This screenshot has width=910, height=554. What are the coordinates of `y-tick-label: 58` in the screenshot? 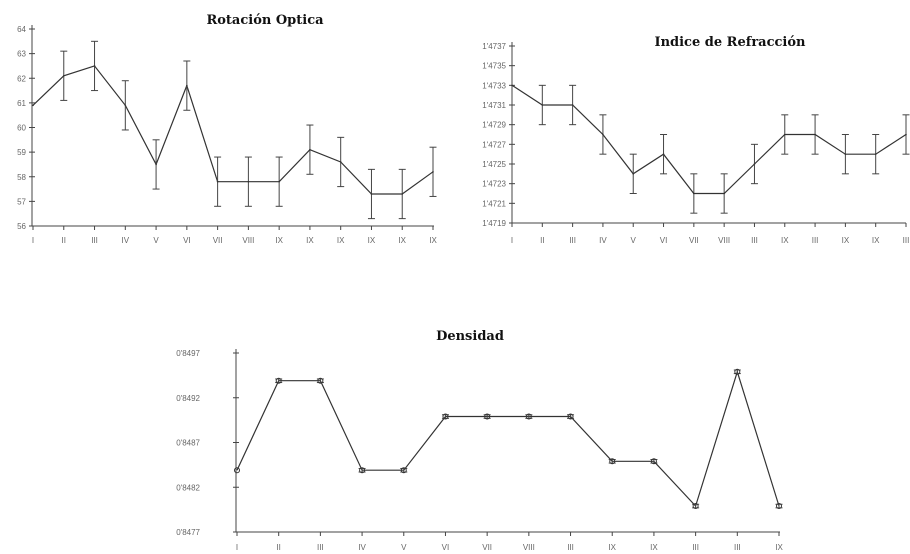 It's located at (21, 177).